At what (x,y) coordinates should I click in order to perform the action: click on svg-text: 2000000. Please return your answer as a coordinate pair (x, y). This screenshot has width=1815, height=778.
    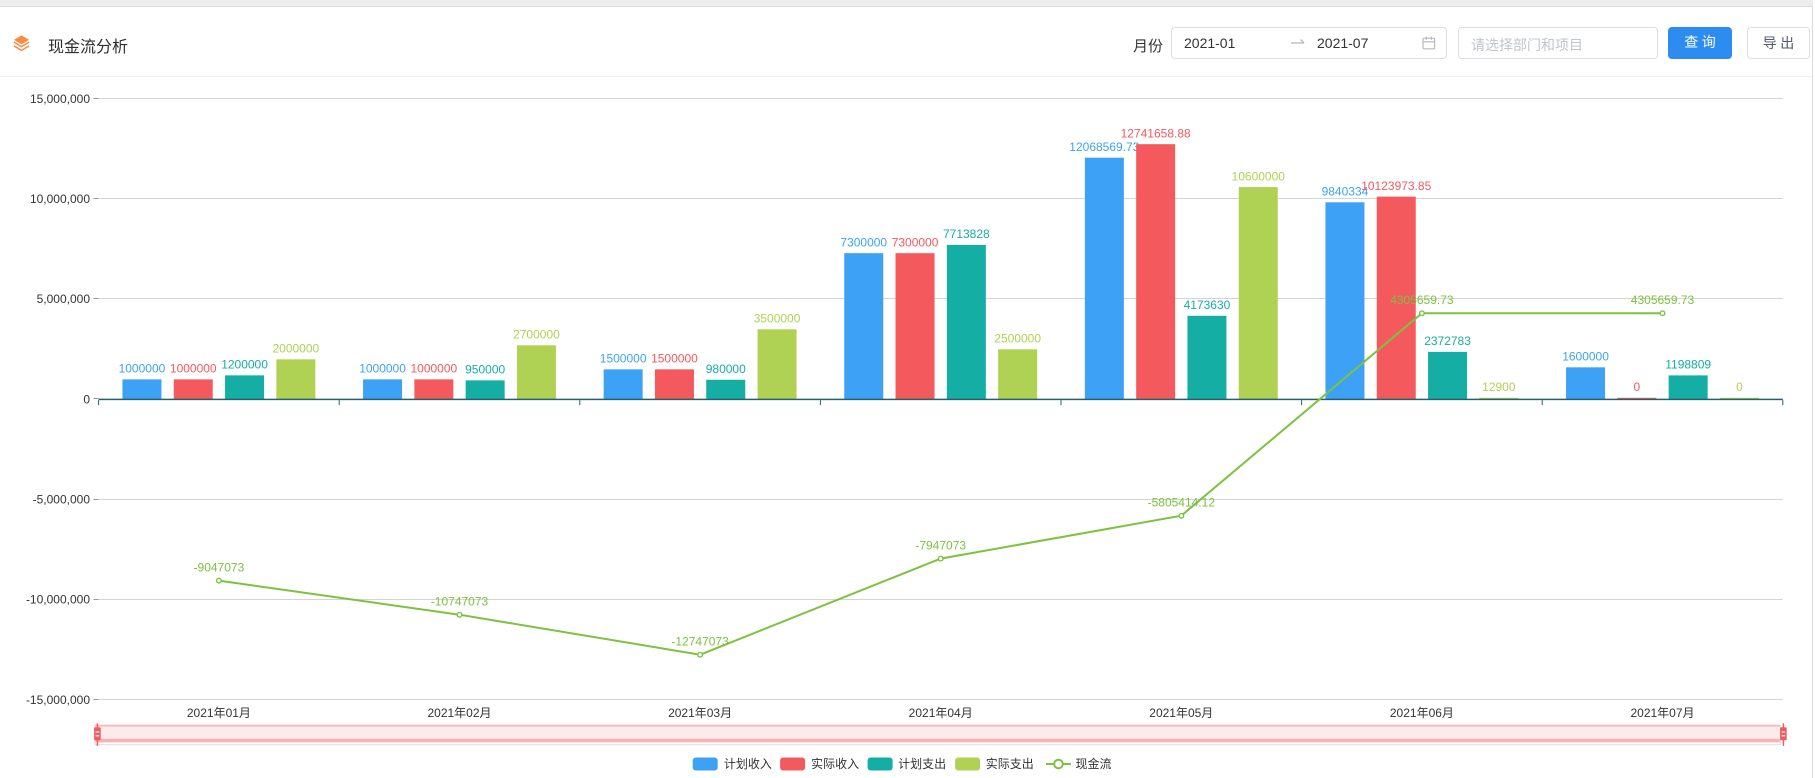
    Looking at the image, I should click on (295, 349).